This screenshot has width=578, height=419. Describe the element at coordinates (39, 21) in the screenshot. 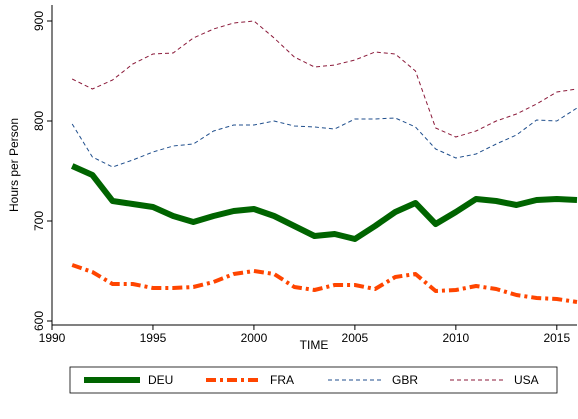

I see `y-tick-label: 900` at that location.